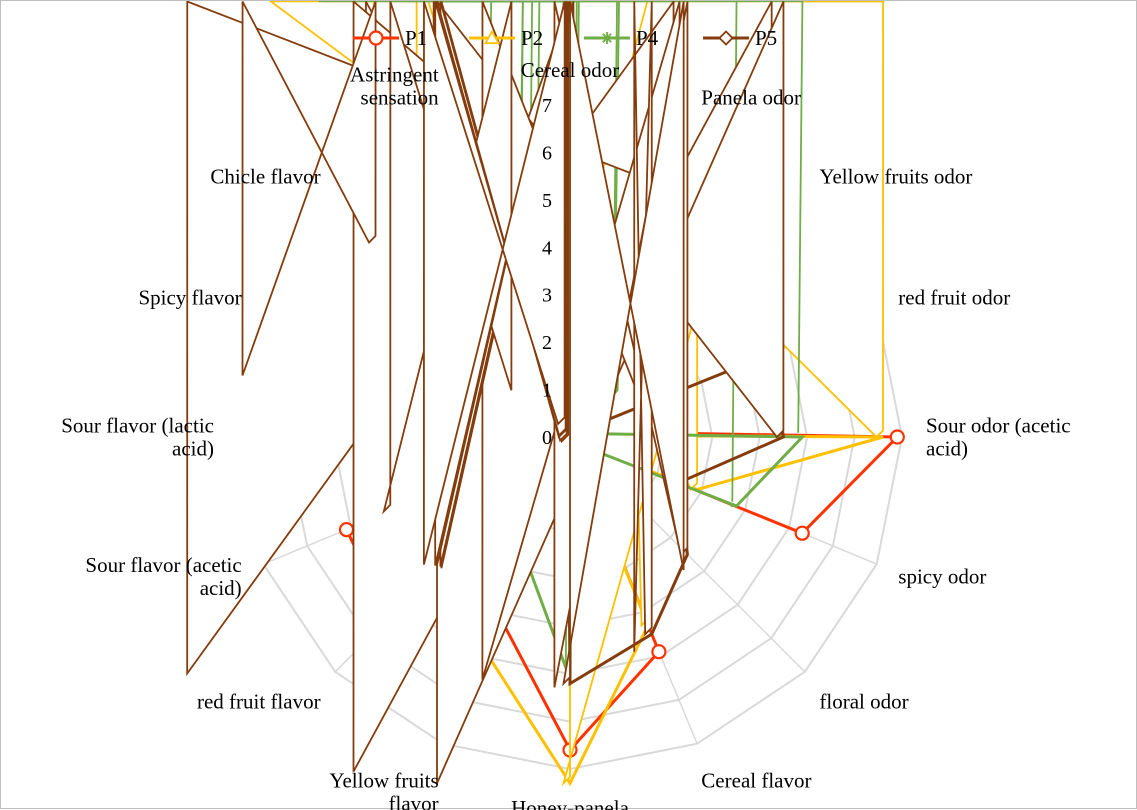  I want to click on r-tick-label: 3, so click(547, 296).